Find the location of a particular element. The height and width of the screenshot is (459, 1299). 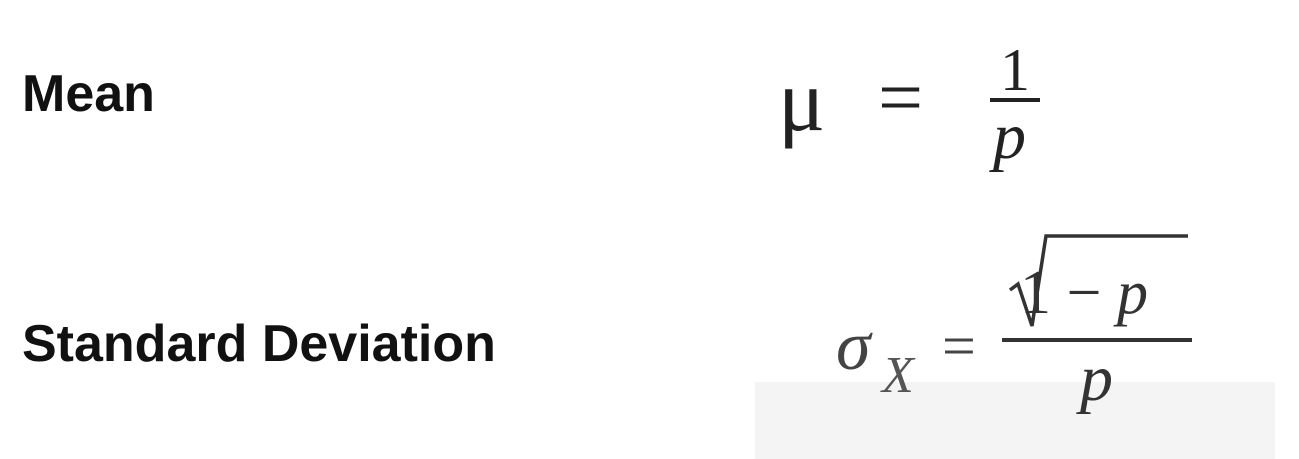

sigma-symbol: σ is located at coordinates (853, 347).